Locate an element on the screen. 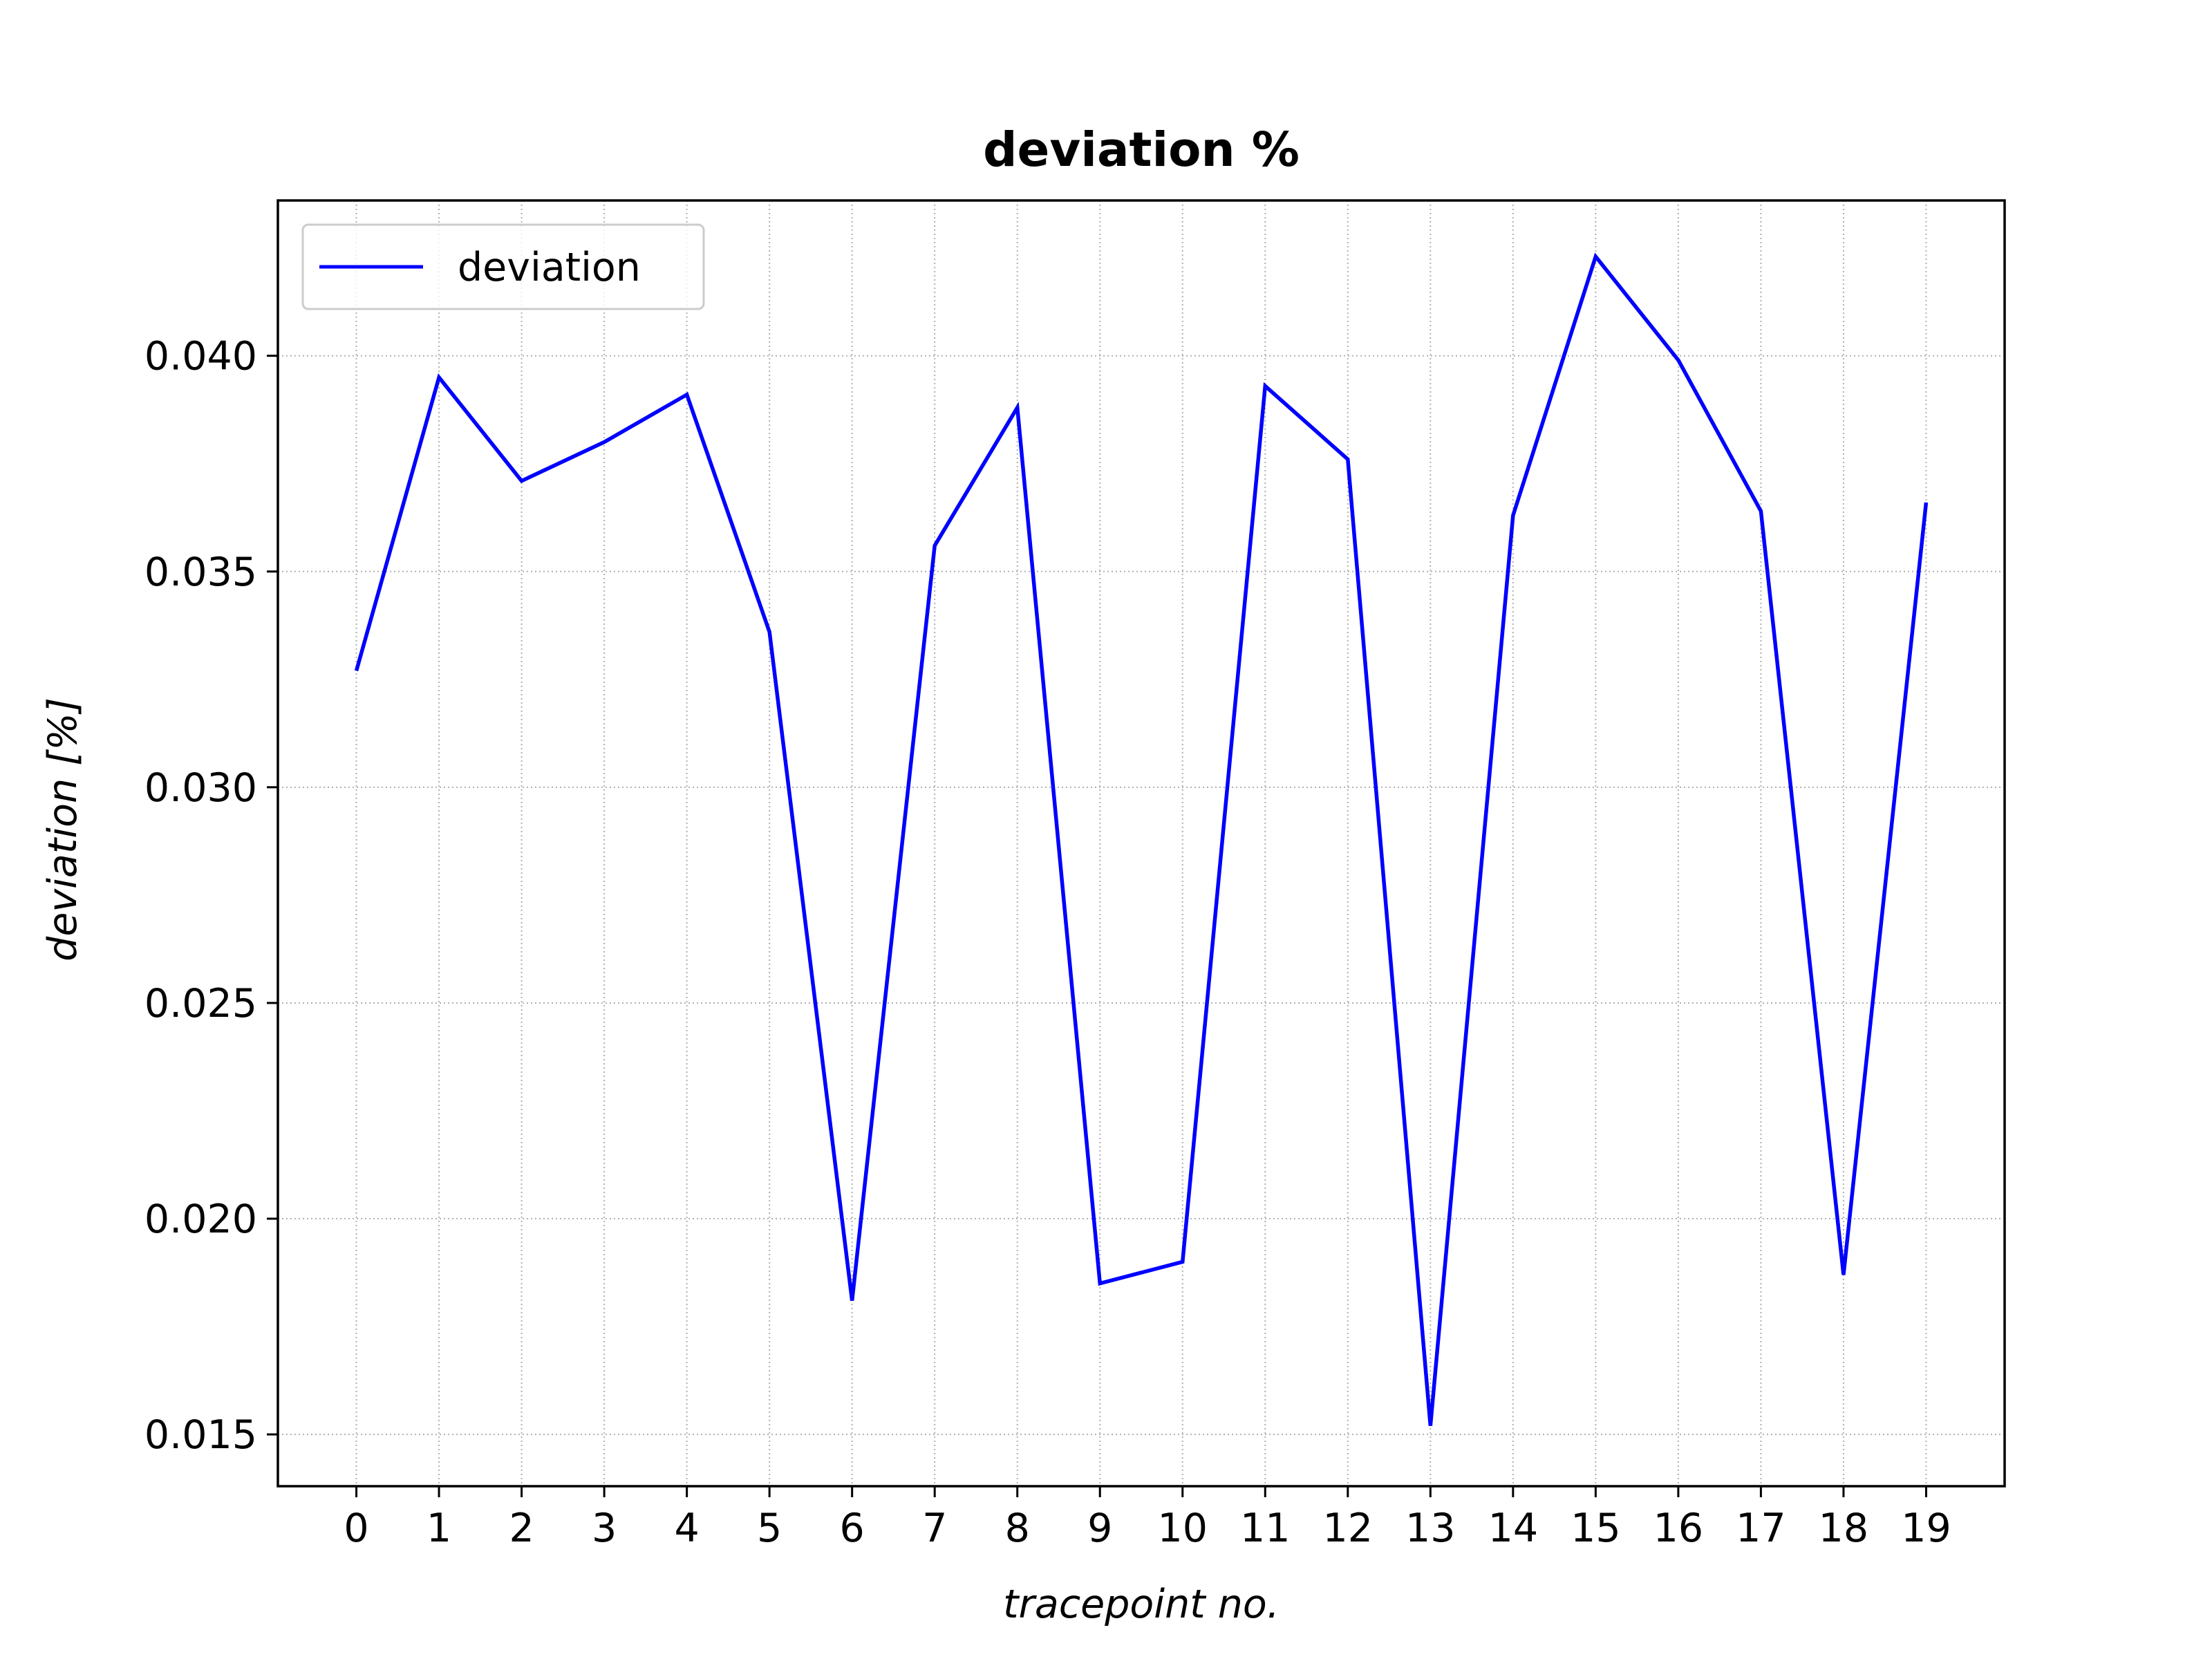  legend: deviation is located at coordinates (503, 266).